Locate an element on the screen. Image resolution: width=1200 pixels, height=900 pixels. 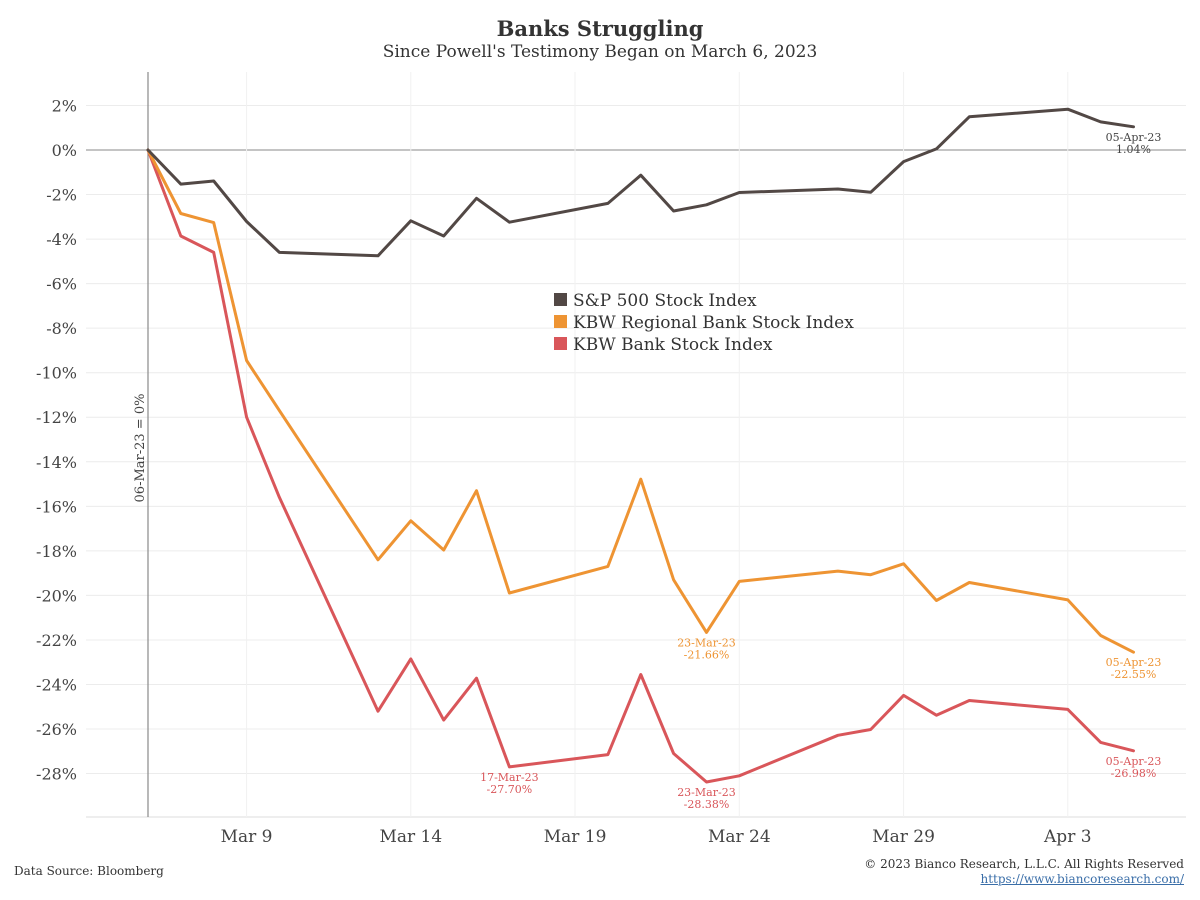
annotation-value: -22.55% is located at coordinates (1134, 674).